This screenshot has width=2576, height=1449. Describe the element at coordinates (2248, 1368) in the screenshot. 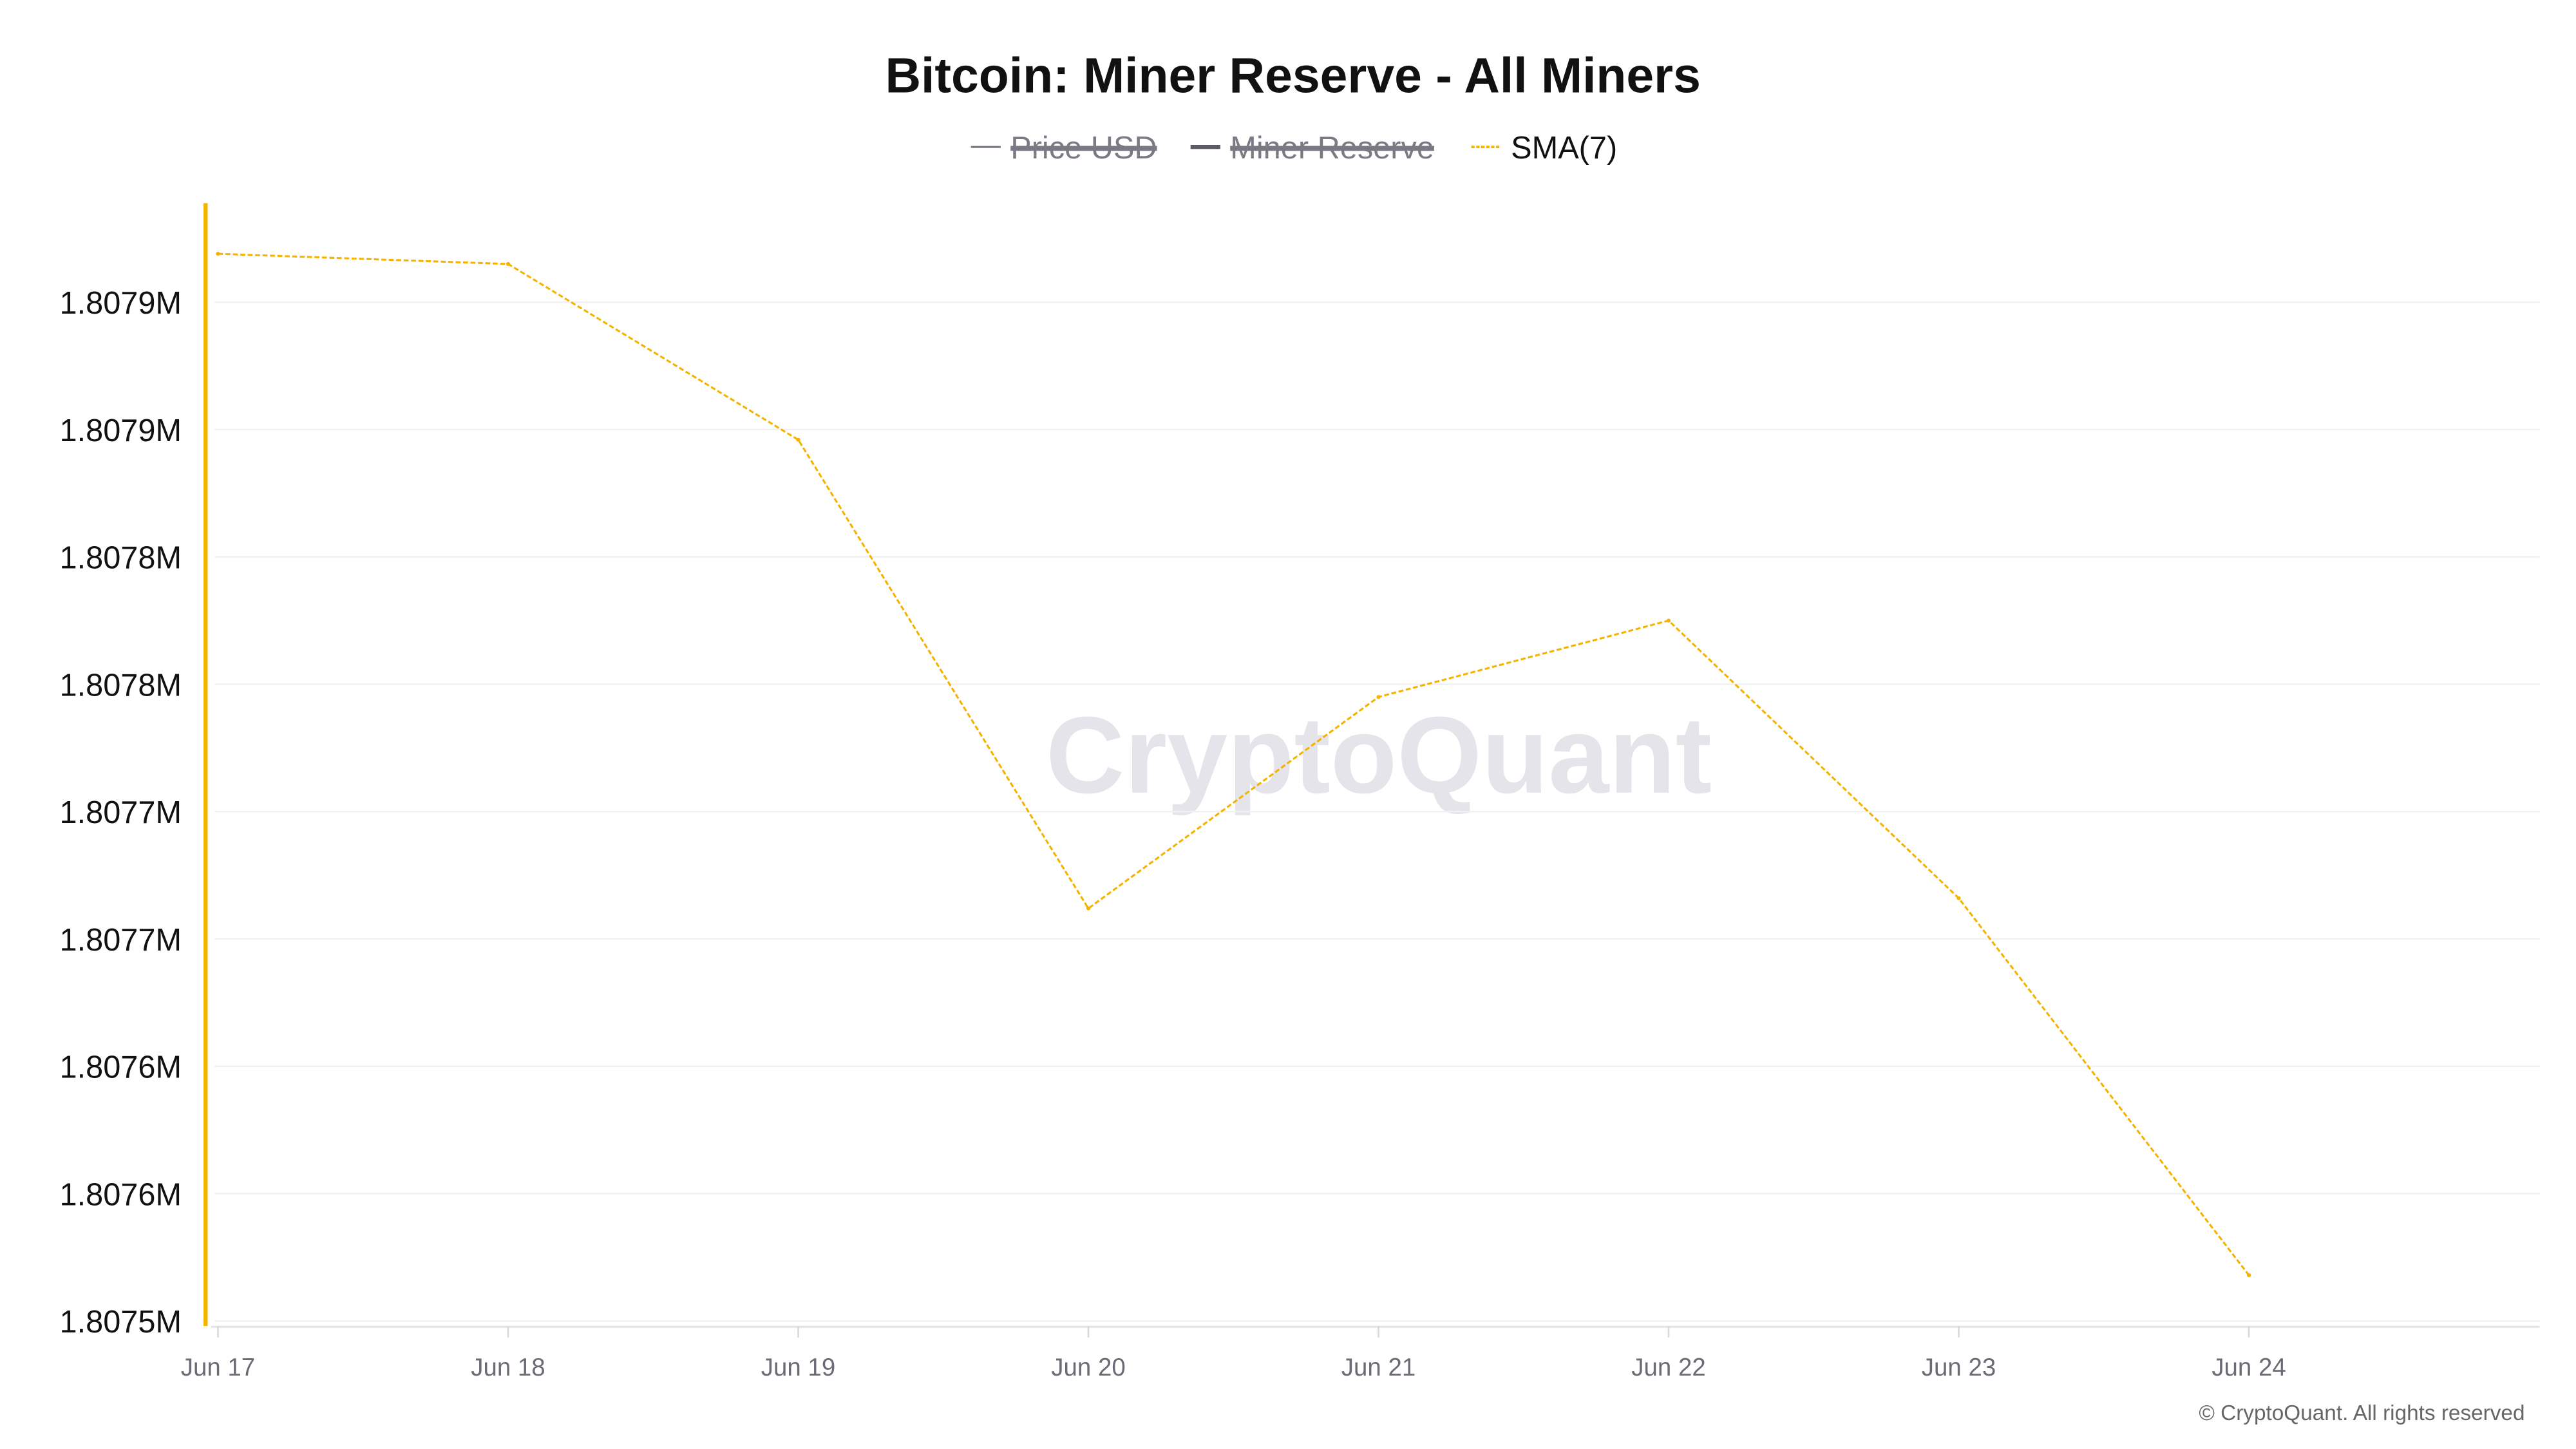

I see `x-tick-label: Jun 24` at that location.